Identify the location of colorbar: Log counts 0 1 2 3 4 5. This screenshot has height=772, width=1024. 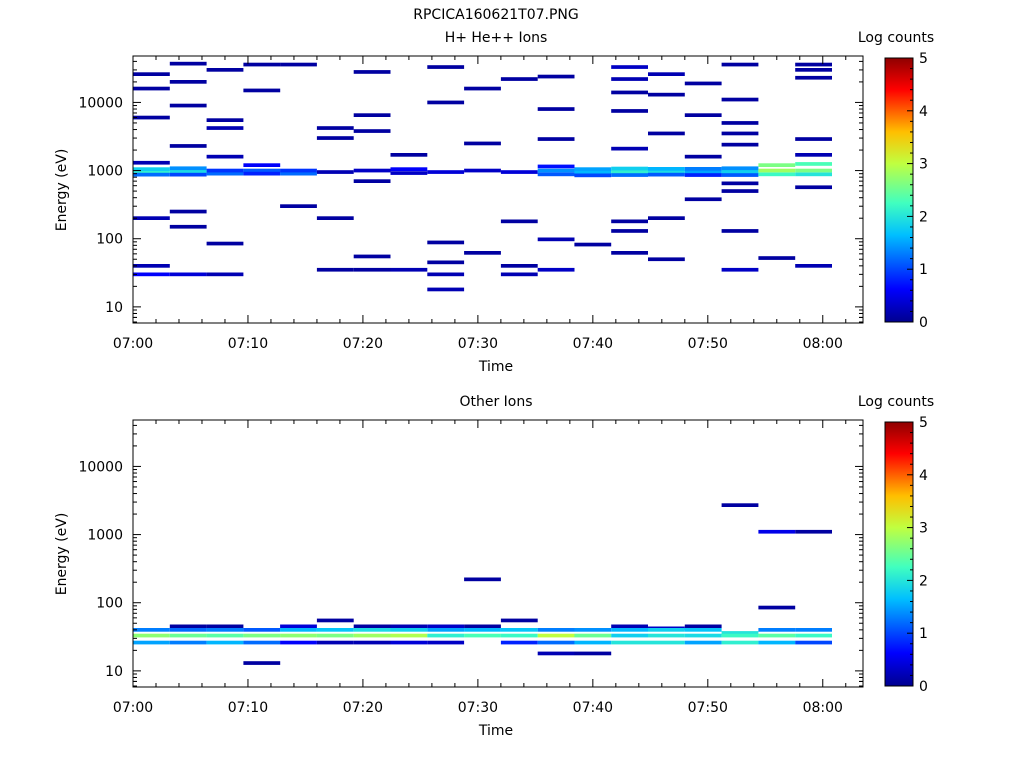
(896, 544).